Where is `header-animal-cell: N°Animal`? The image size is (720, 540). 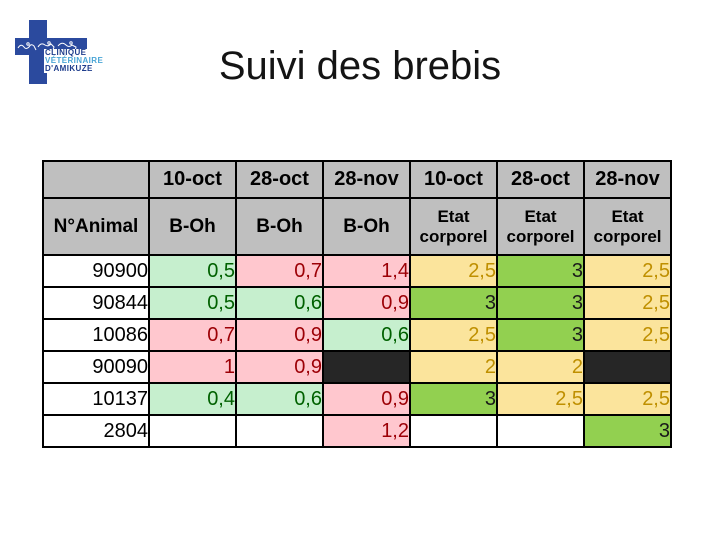
header-animal-cell: N°Animal is located at coordinates (96, 226).